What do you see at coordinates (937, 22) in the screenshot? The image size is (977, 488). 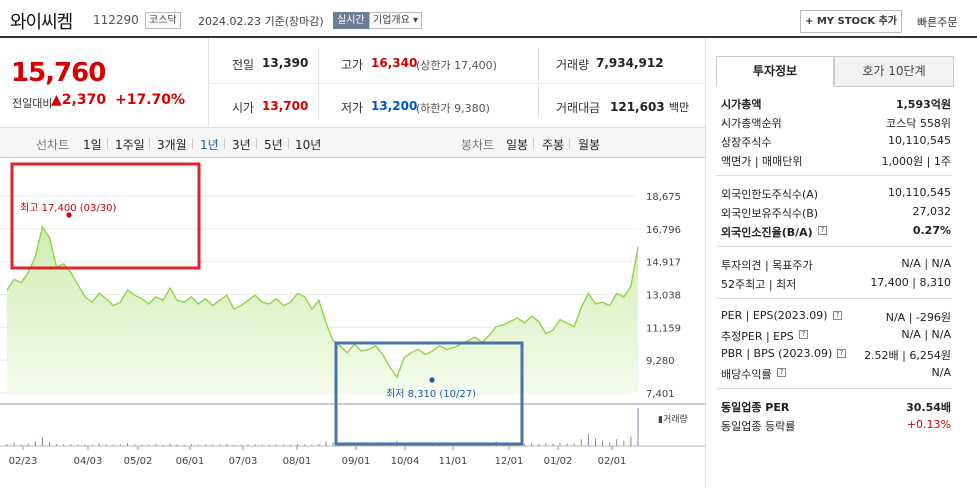 I see `quick-order-link: 빠른주문` at bounding box center [937, 22].